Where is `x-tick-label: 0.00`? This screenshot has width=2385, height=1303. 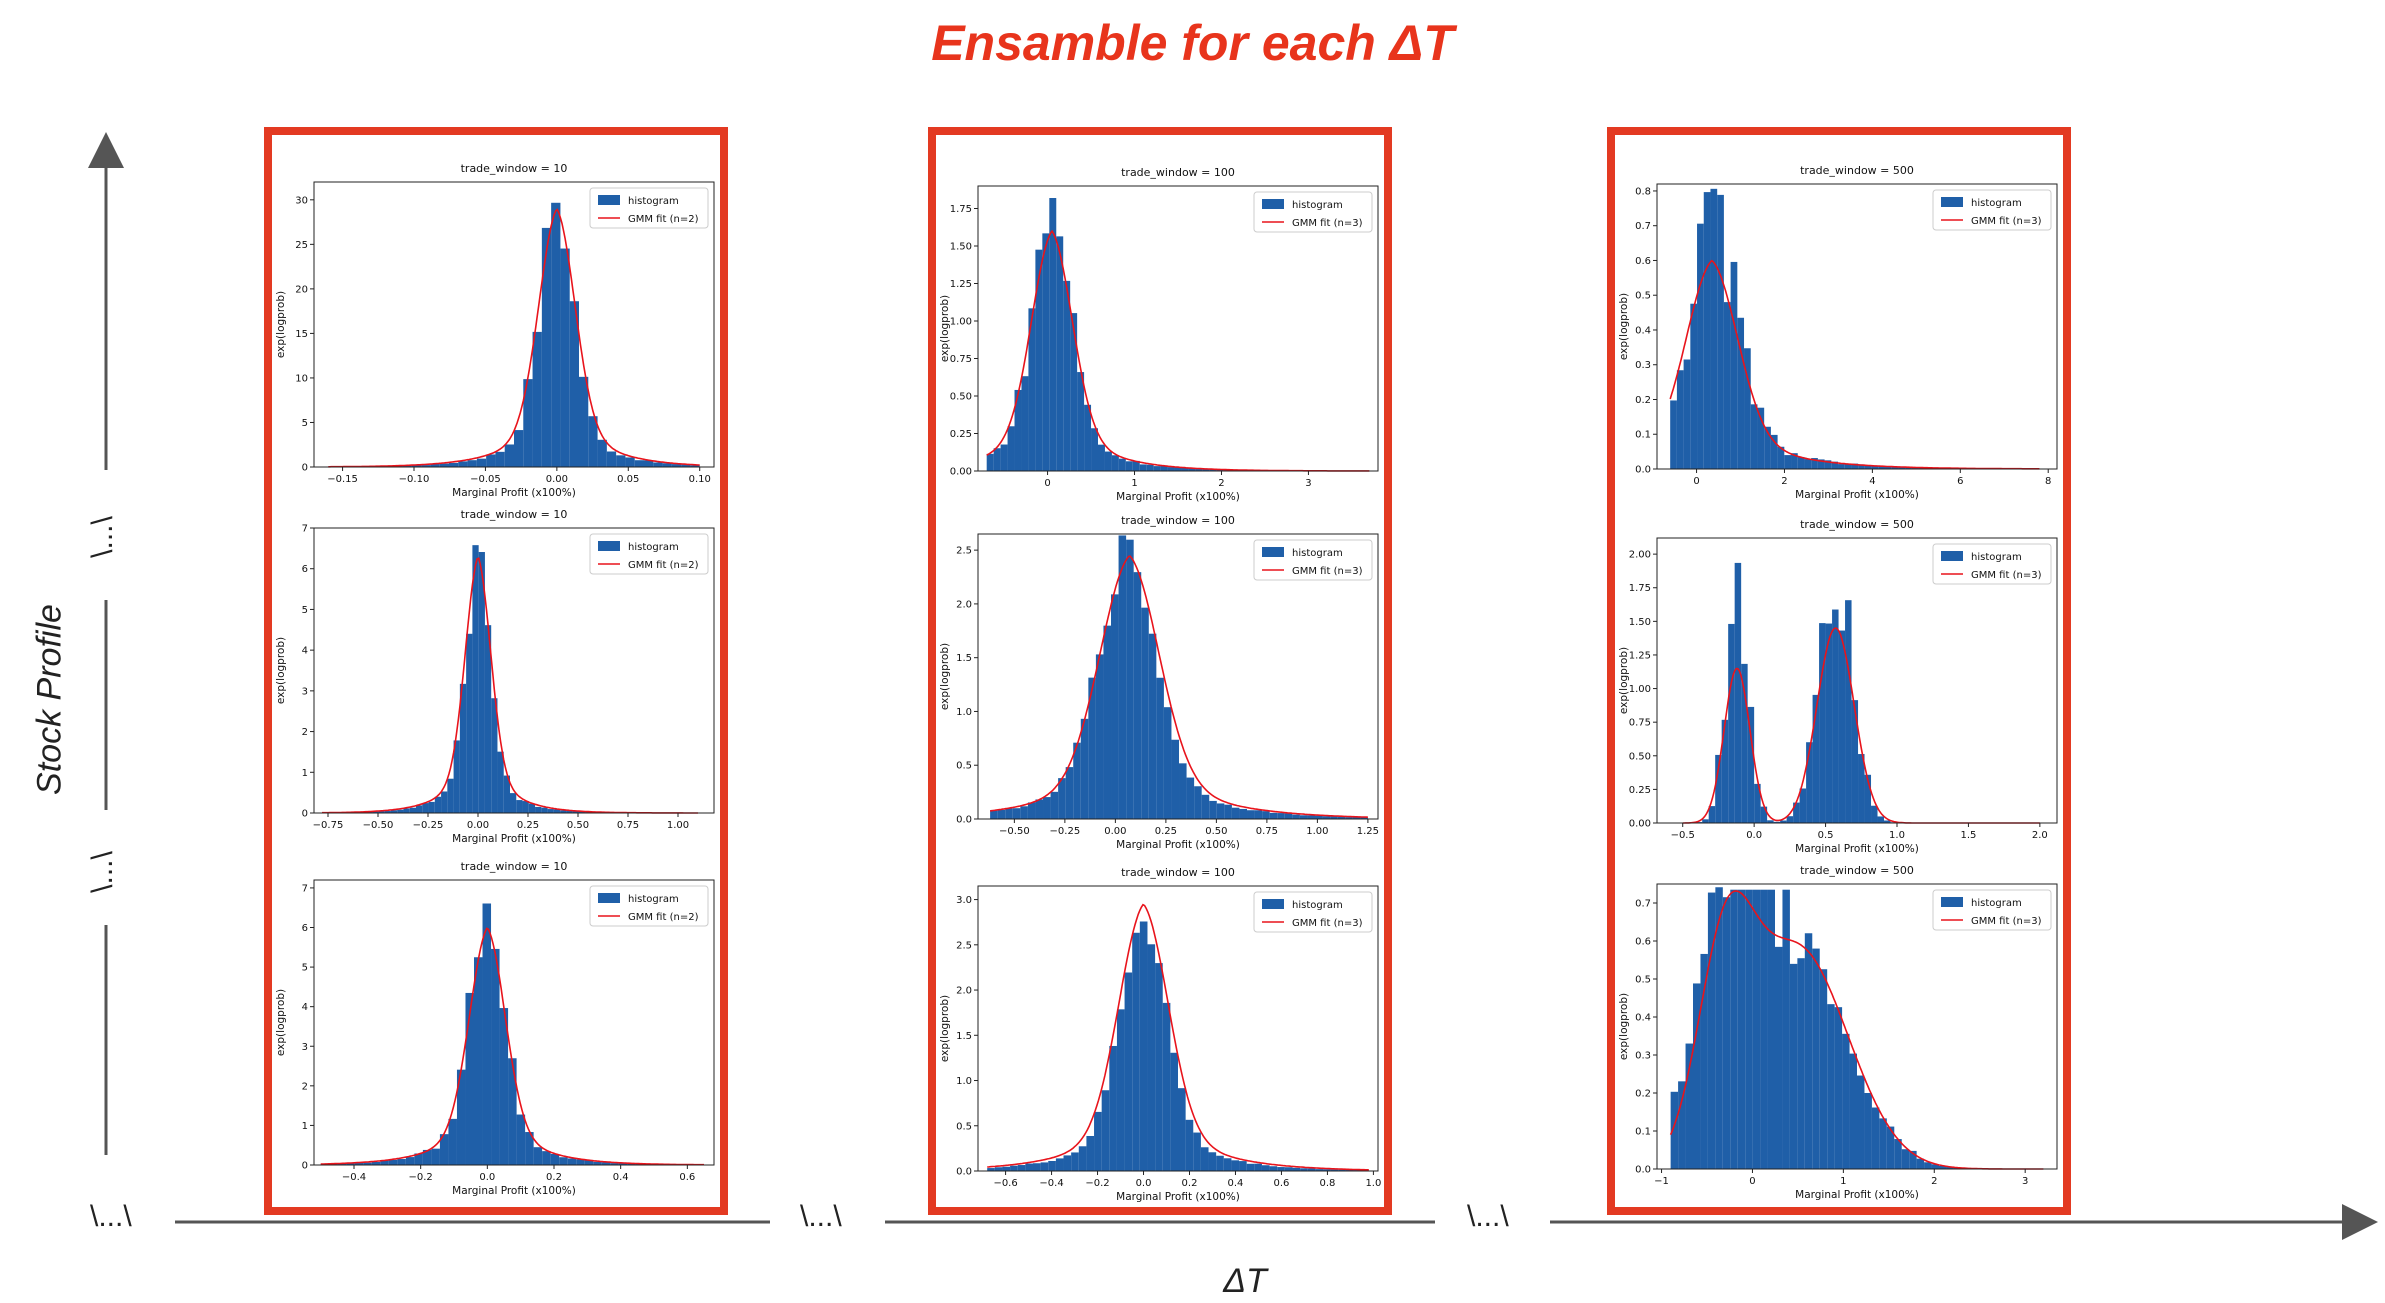
x-tick-label: 0.00 is located at coordinates (1115, 831).